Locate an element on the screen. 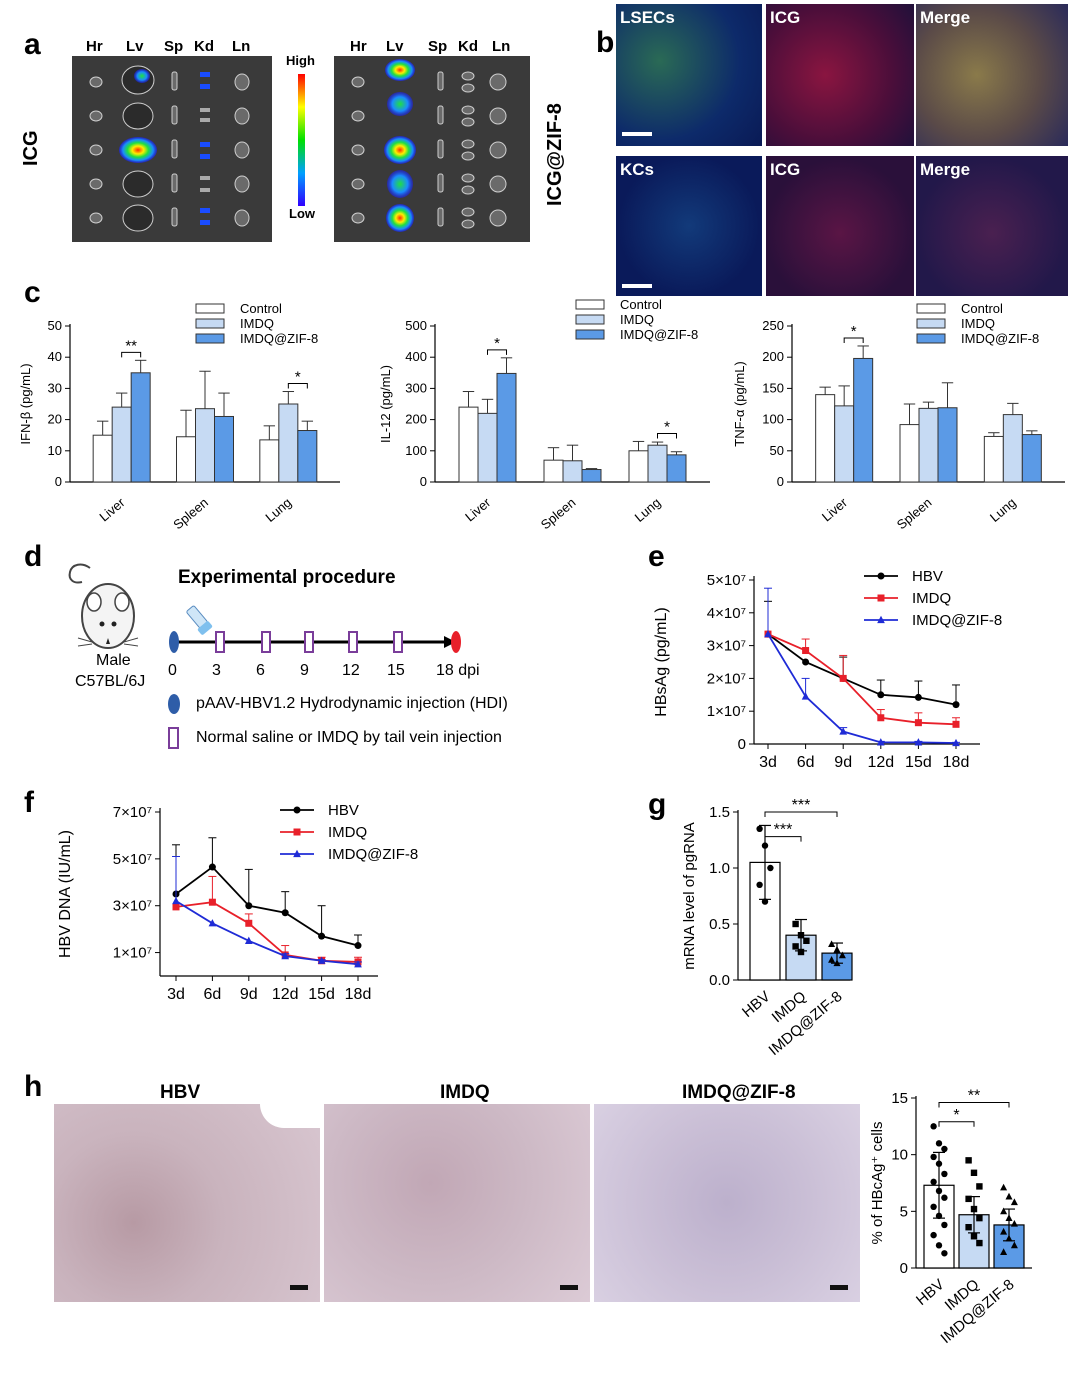  organ-lv-right: Lv is located at coordinates (395, 46).